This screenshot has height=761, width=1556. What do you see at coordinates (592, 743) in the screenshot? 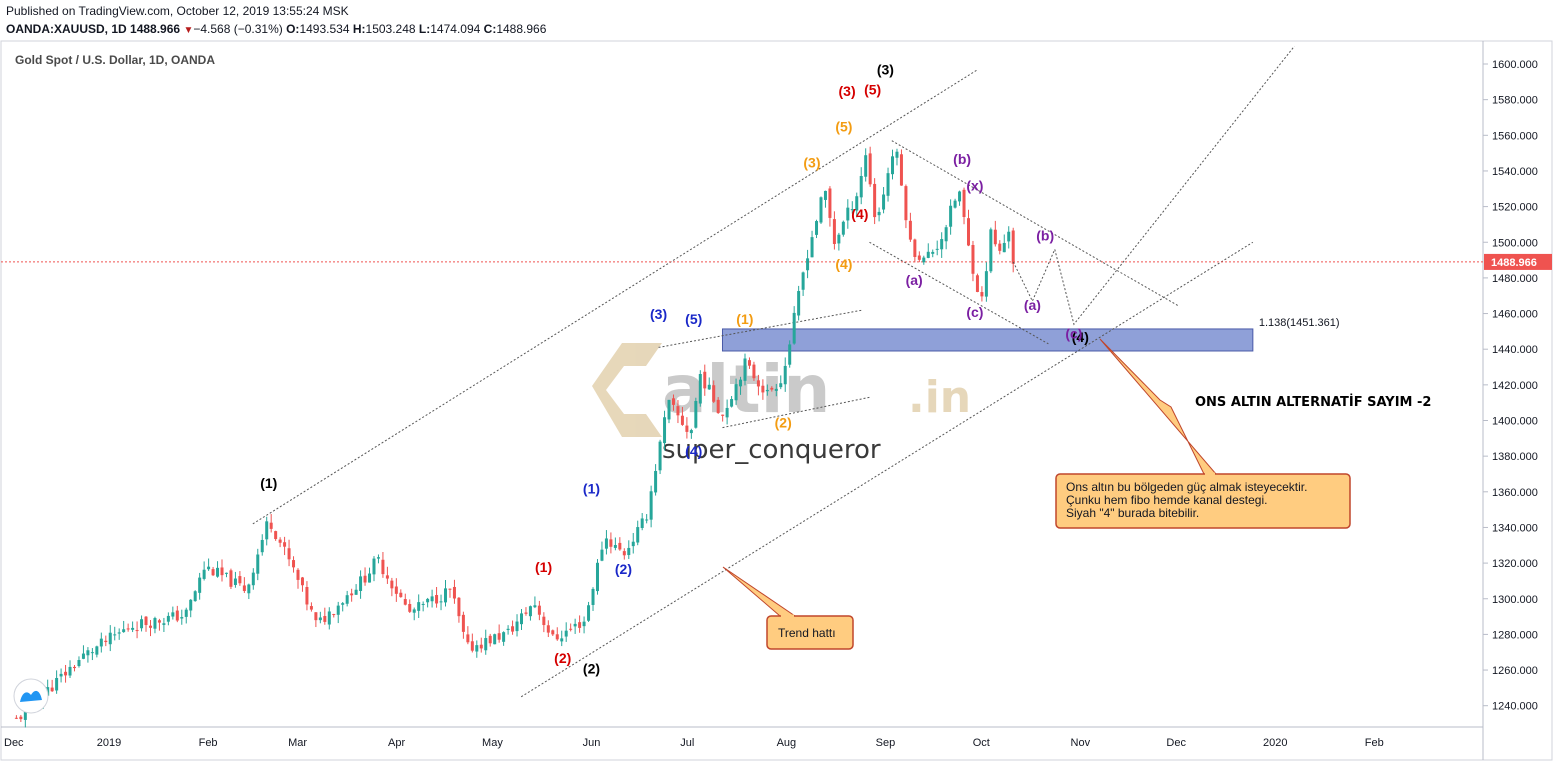
I see `x-tick-label: Jun` at bounding box center [592, 743].